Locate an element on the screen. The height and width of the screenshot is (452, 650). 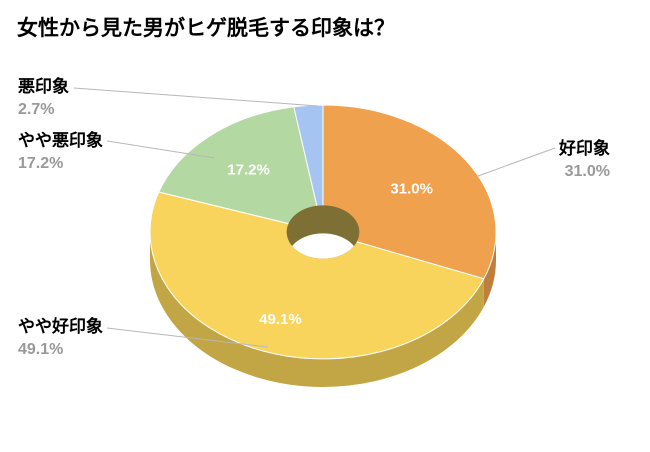
chart-title: 女性から見た男がヒゲ脱毛する印象は？ is located at coordinates (206, 28).